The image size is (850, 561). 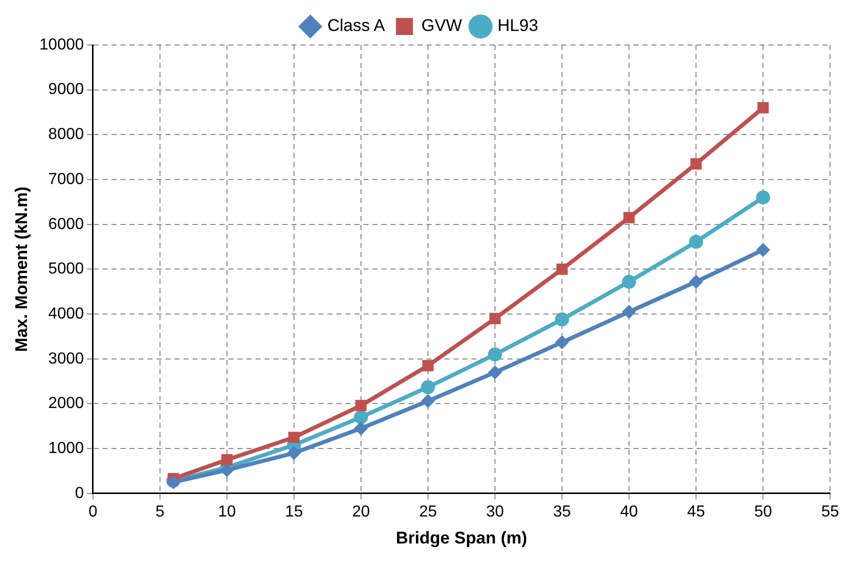 I want to click on x-tick-label: 55, so click(x=830, y=511).